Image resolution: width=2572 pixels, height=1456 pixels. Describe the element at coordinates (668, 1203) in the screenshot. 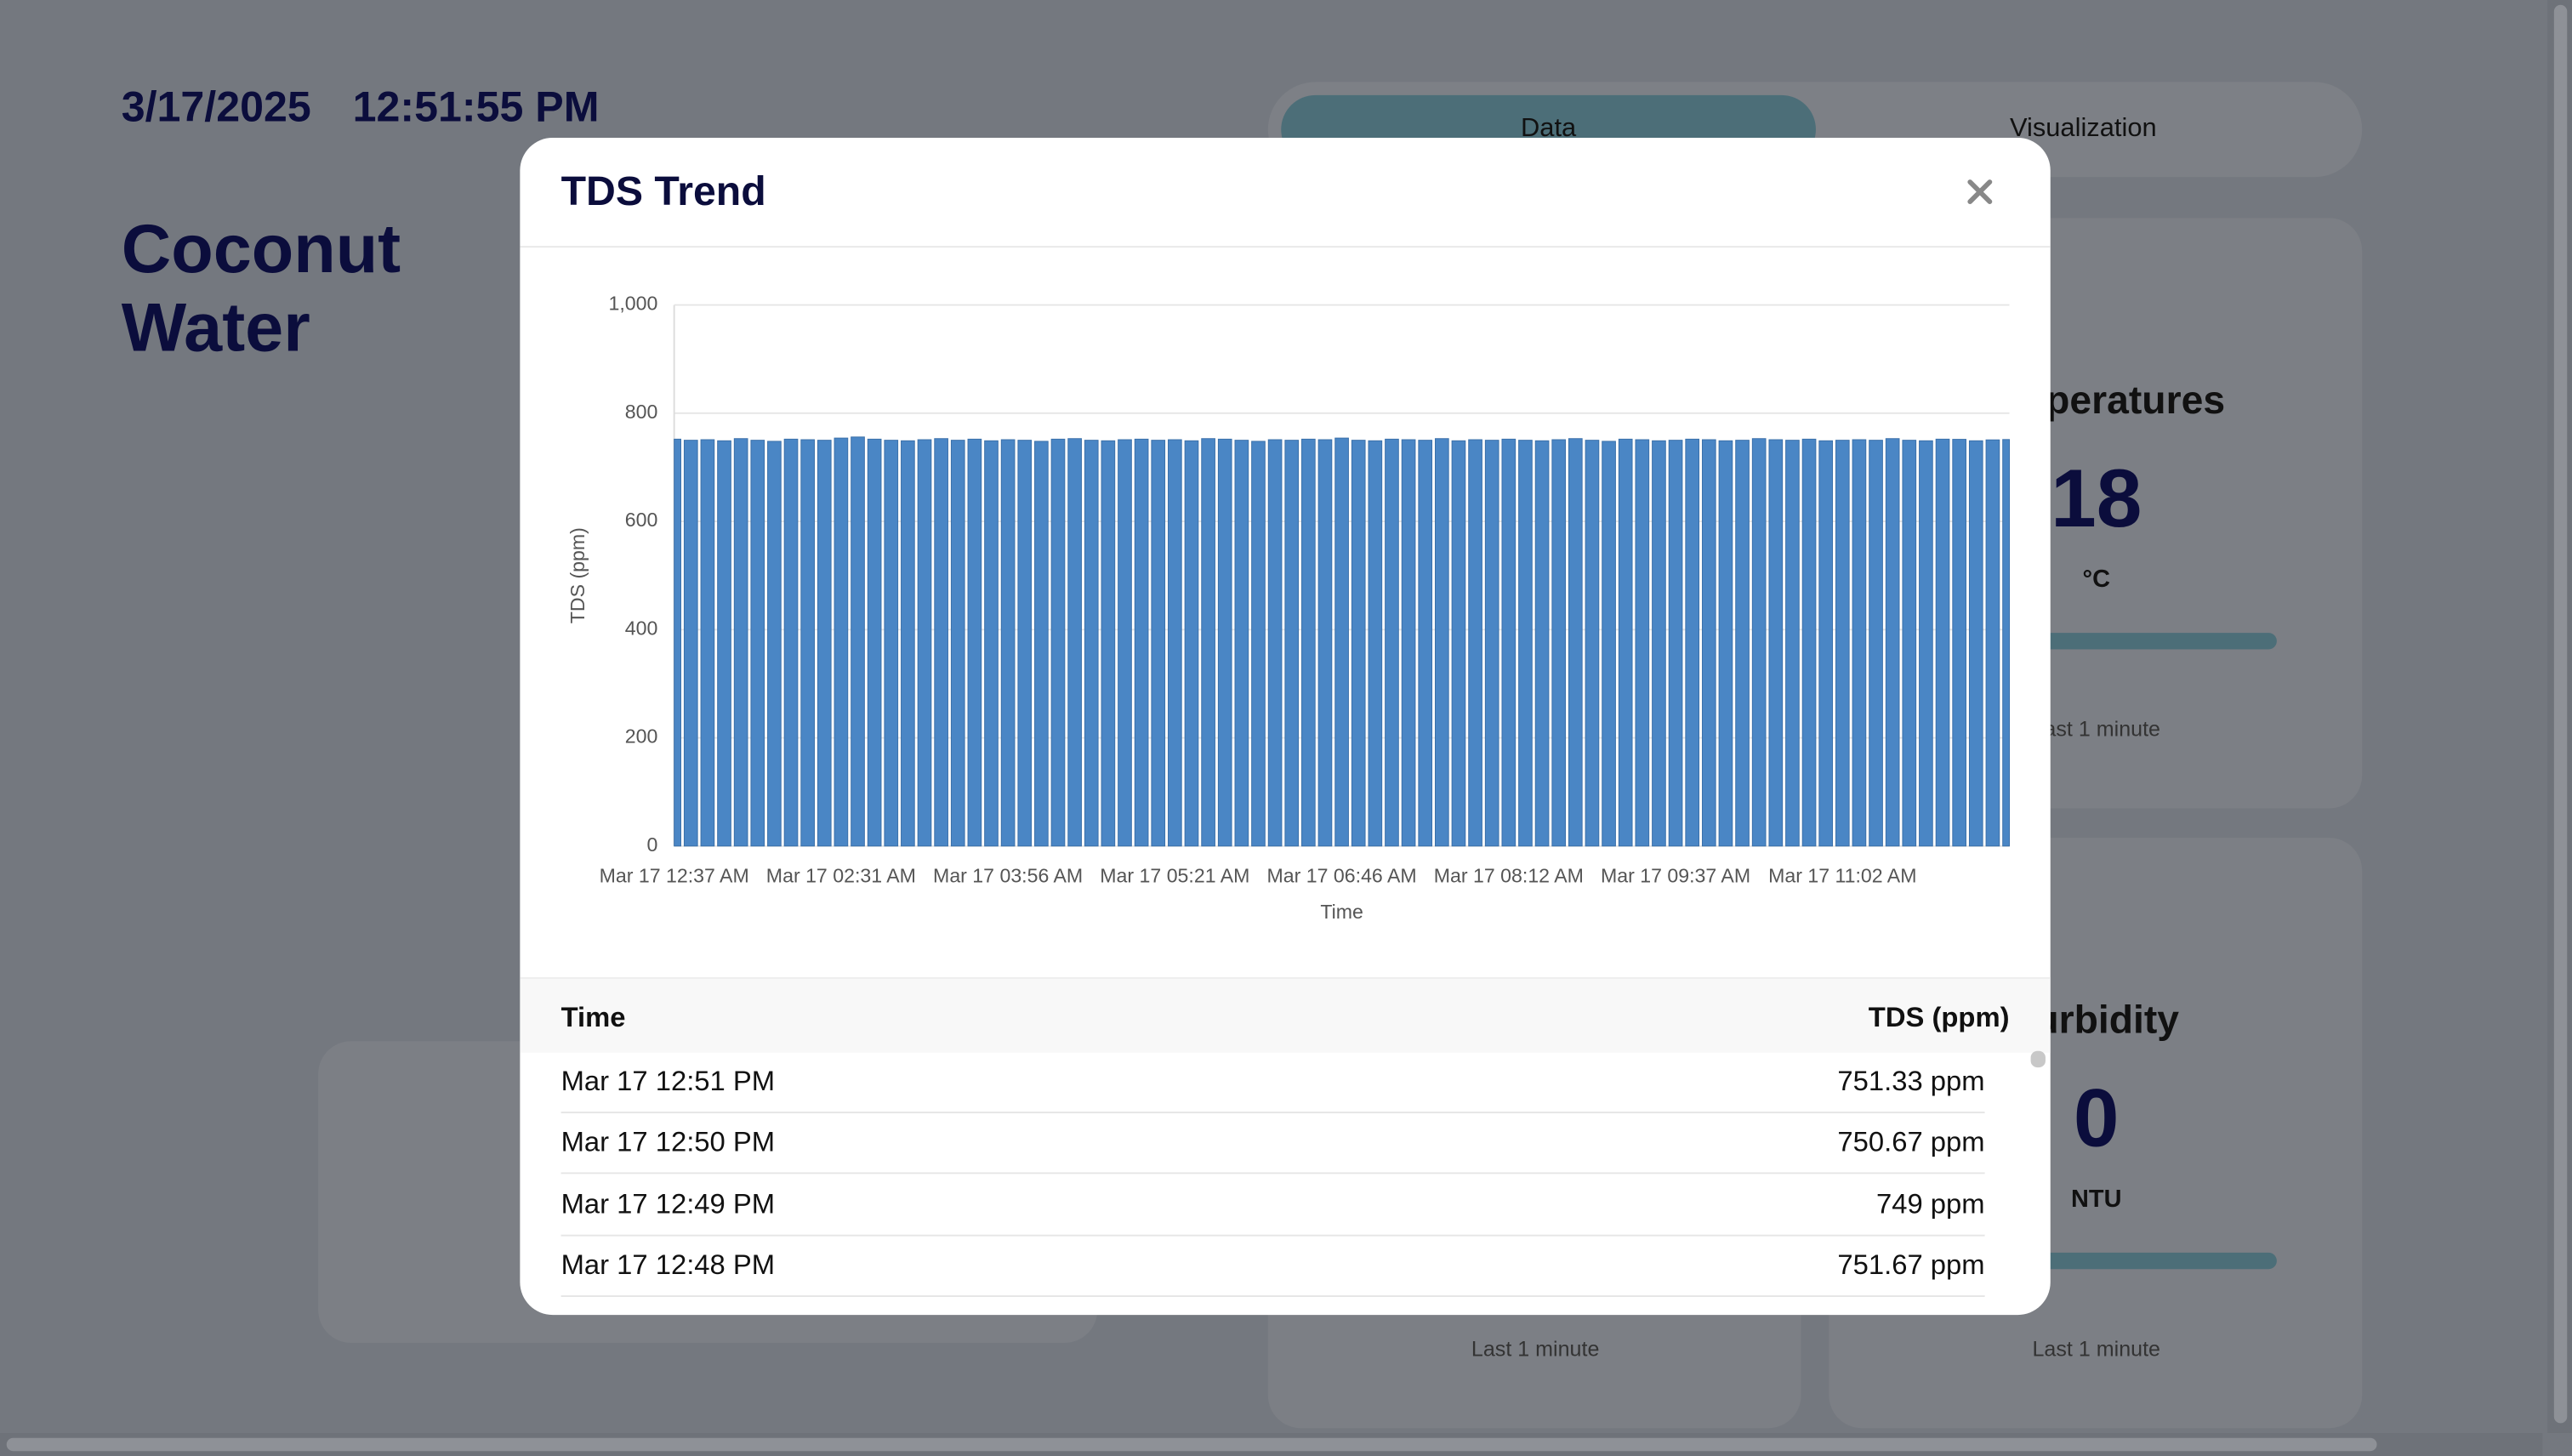

I see `time-cell: Mar 17 12:49 PM` at that location.